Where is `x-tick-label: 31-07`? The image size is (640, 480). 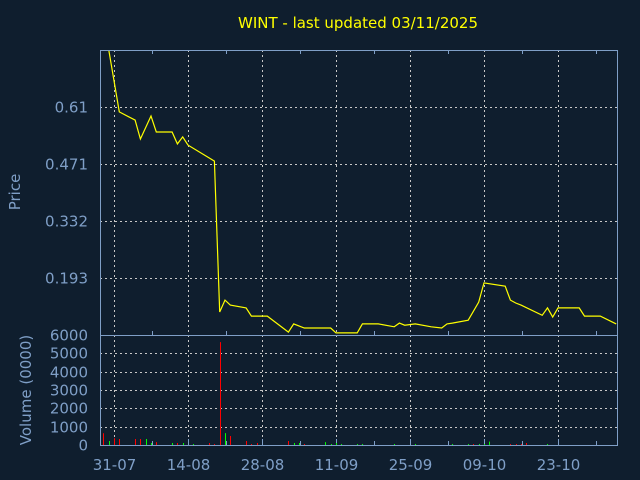 x-tick-label: 31-07 is located at coordinates (115, 465).